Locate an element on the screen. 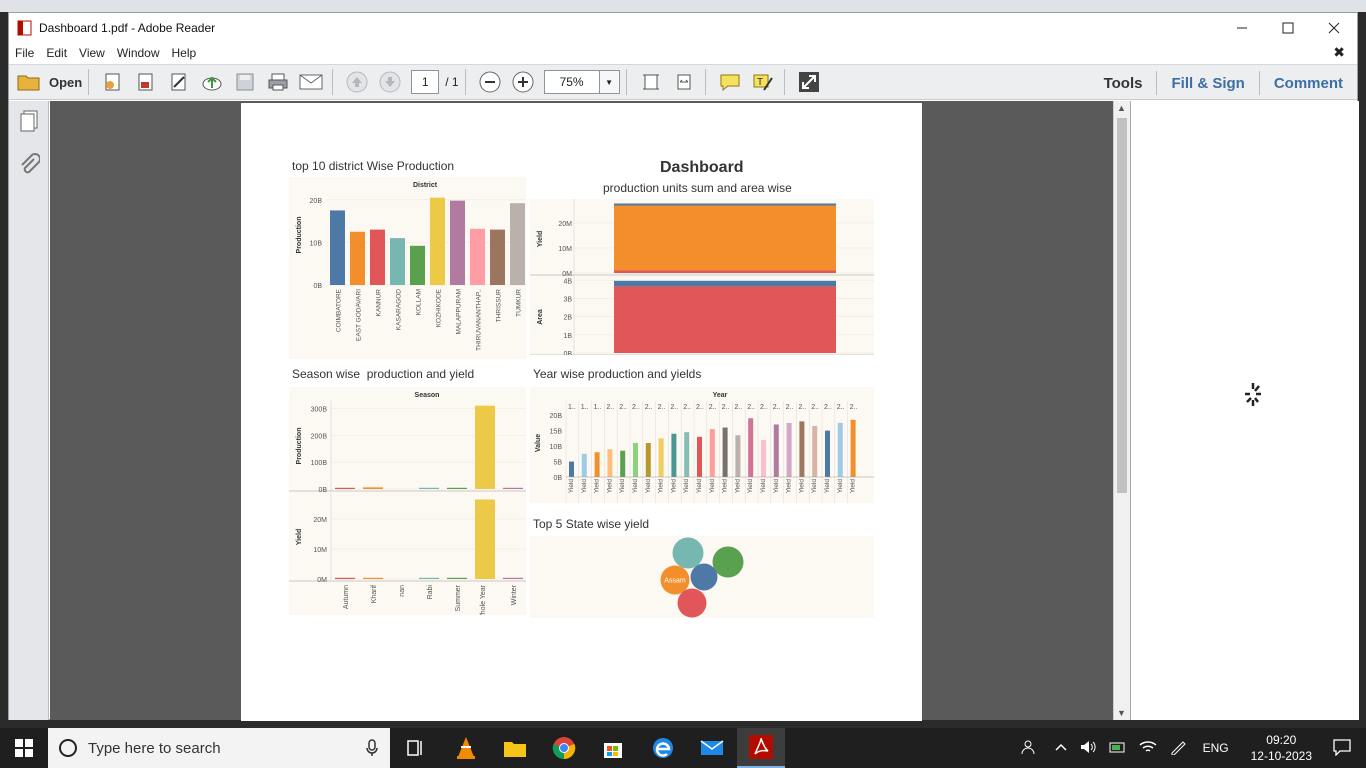 Image resolution: width=1366 pixels, height=768 pixels. task-view-icon is located at coordinates (416, 748).